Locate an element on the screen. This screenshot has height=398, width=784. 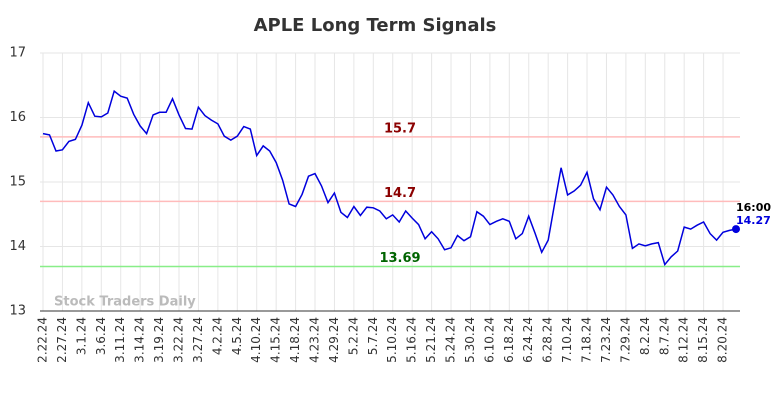
x-tick-label: 3.6.24 is located at coordinates (101, 336).